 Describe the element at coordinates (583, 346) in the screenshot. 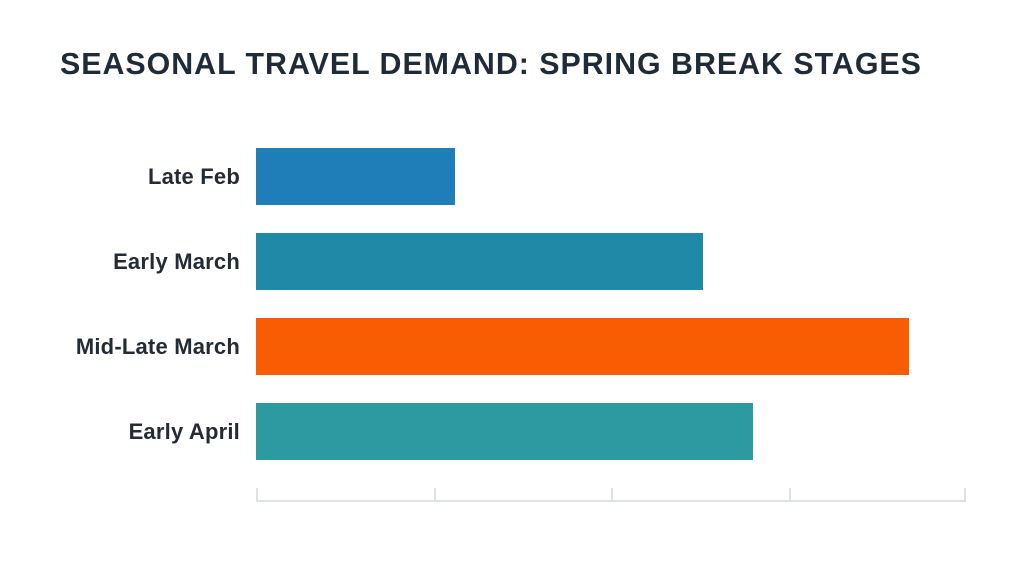

I see `bar-mid-late-march` at that location.